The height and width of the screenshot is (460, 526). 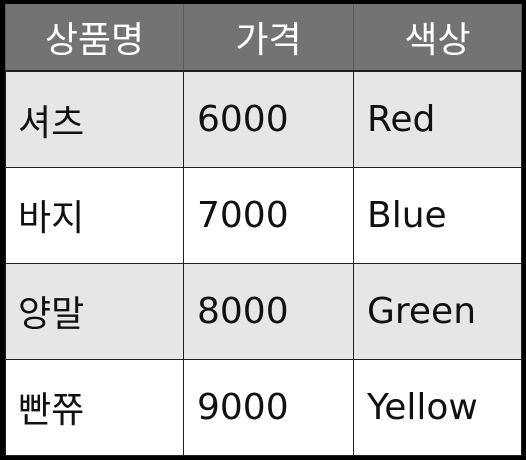 What do you see at coordinates (437, 215) in the screenshot?
I see `cell-color: Blue` at bounding box center [437, 215].